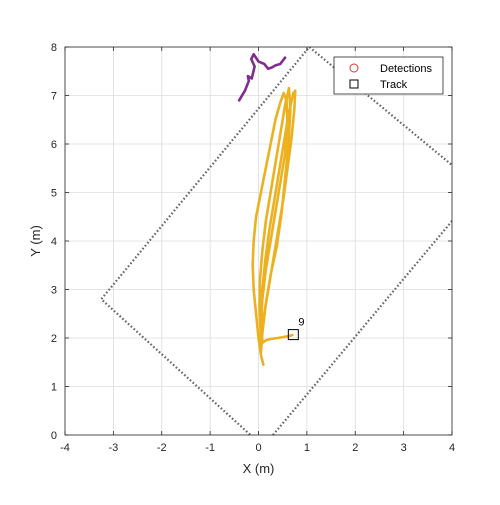  I want to click on x-tick-label: -3, so click(113, 448).